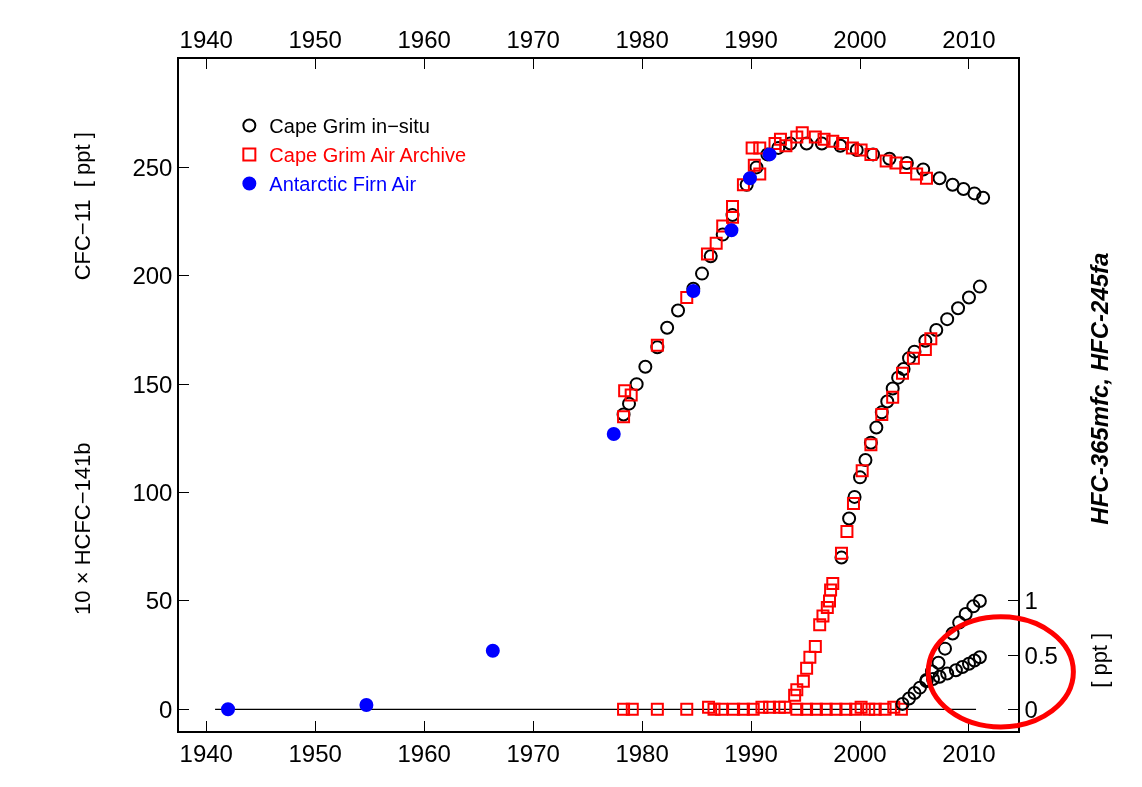 Image resolution: width=1142 pixels, height=787 pixels. I want to click on x2-tick-label: 2000, so click(860, 753).